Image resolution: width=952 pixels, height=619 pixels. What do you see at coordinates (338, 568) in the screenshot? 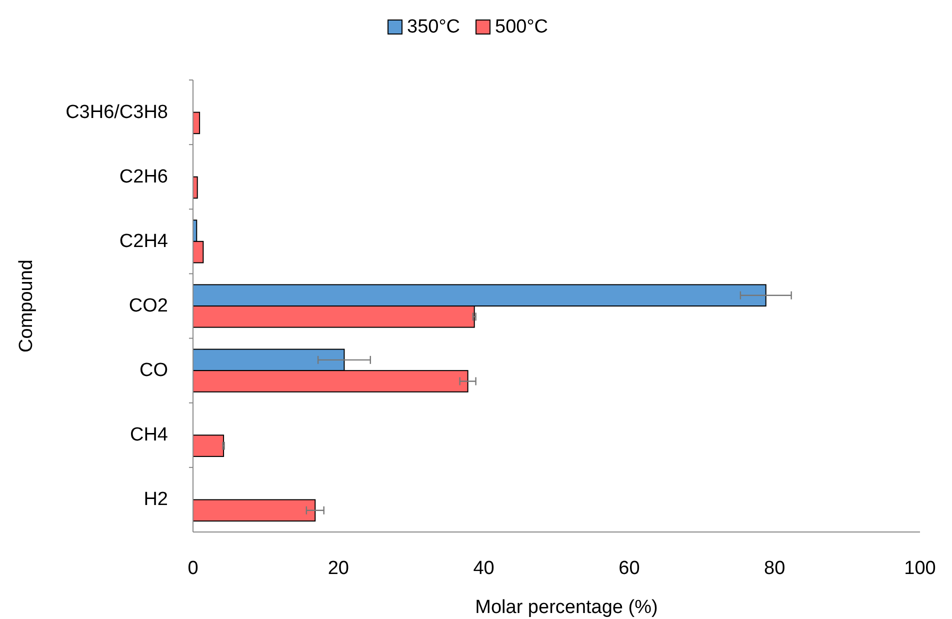
I see `x-tick-label: 20` at bounding box center [338, 568].